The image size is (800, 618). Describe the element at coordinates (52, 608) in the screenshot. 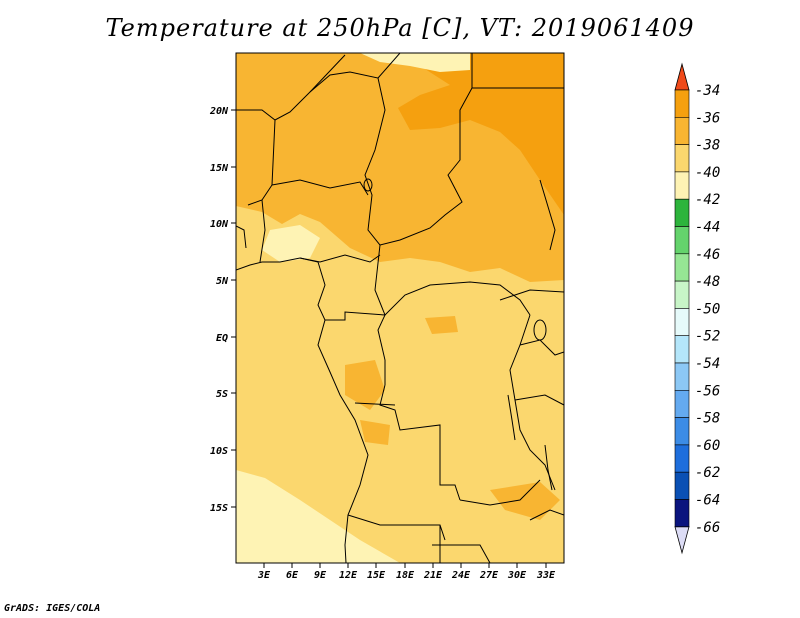

I see `credit-text: GrADS: IGES/COLA` at that location.